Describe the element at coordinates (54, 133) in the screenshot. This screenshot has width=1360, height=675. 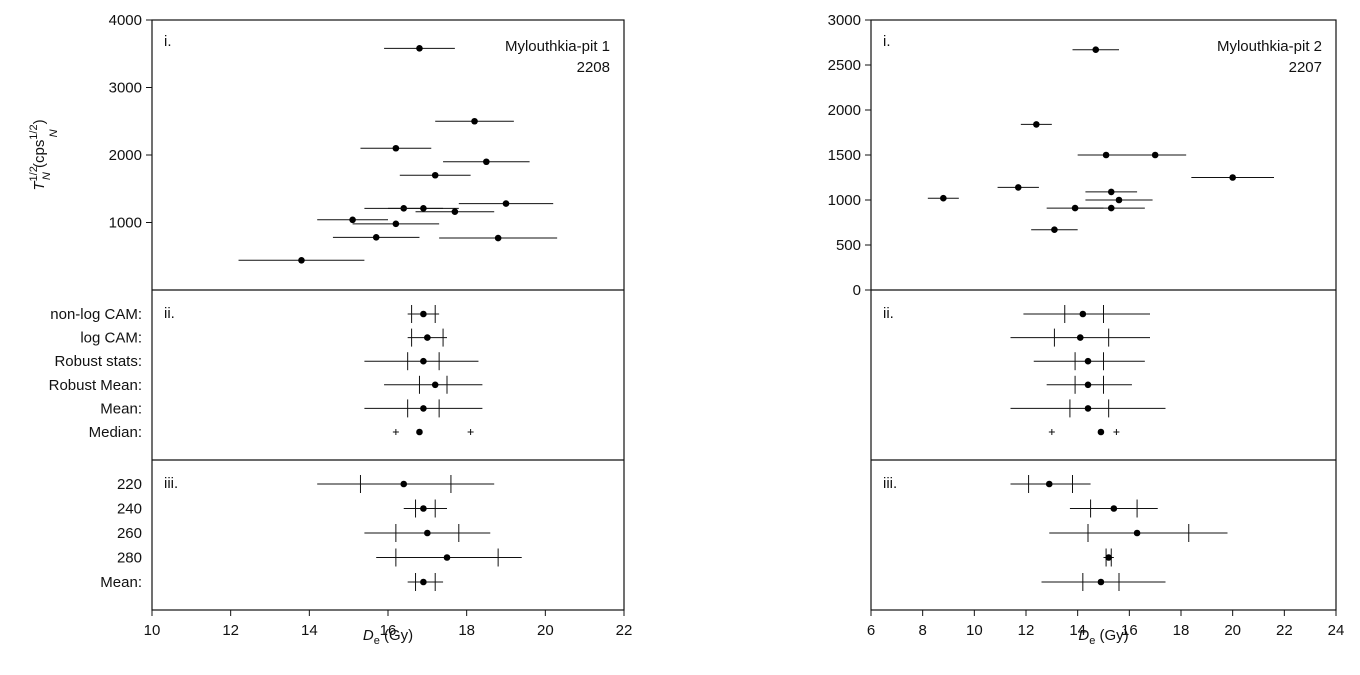
I see `y-axis-label-sub2: N` at that location.